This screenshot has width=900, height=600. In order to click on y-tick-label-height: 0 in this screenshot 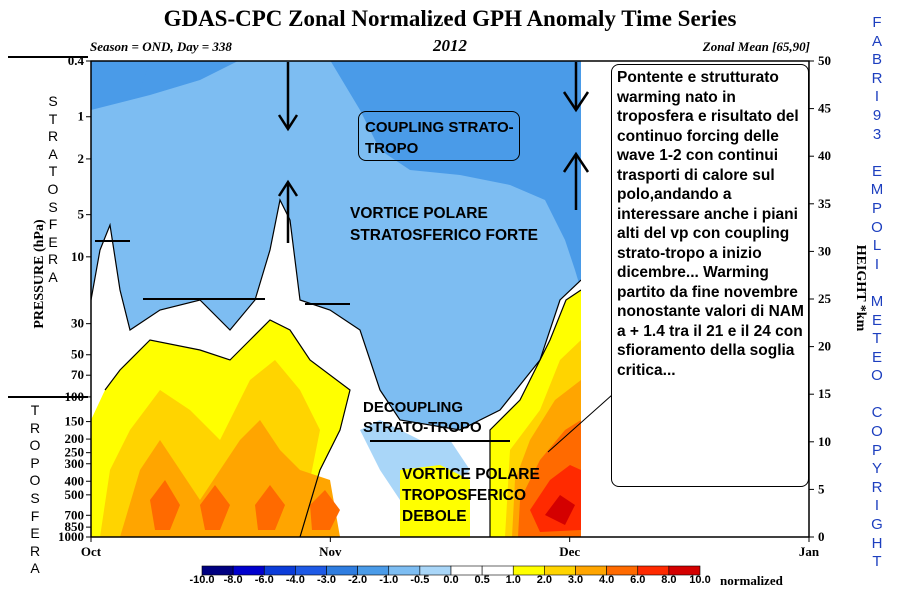, I will do `click(821, 536)`.